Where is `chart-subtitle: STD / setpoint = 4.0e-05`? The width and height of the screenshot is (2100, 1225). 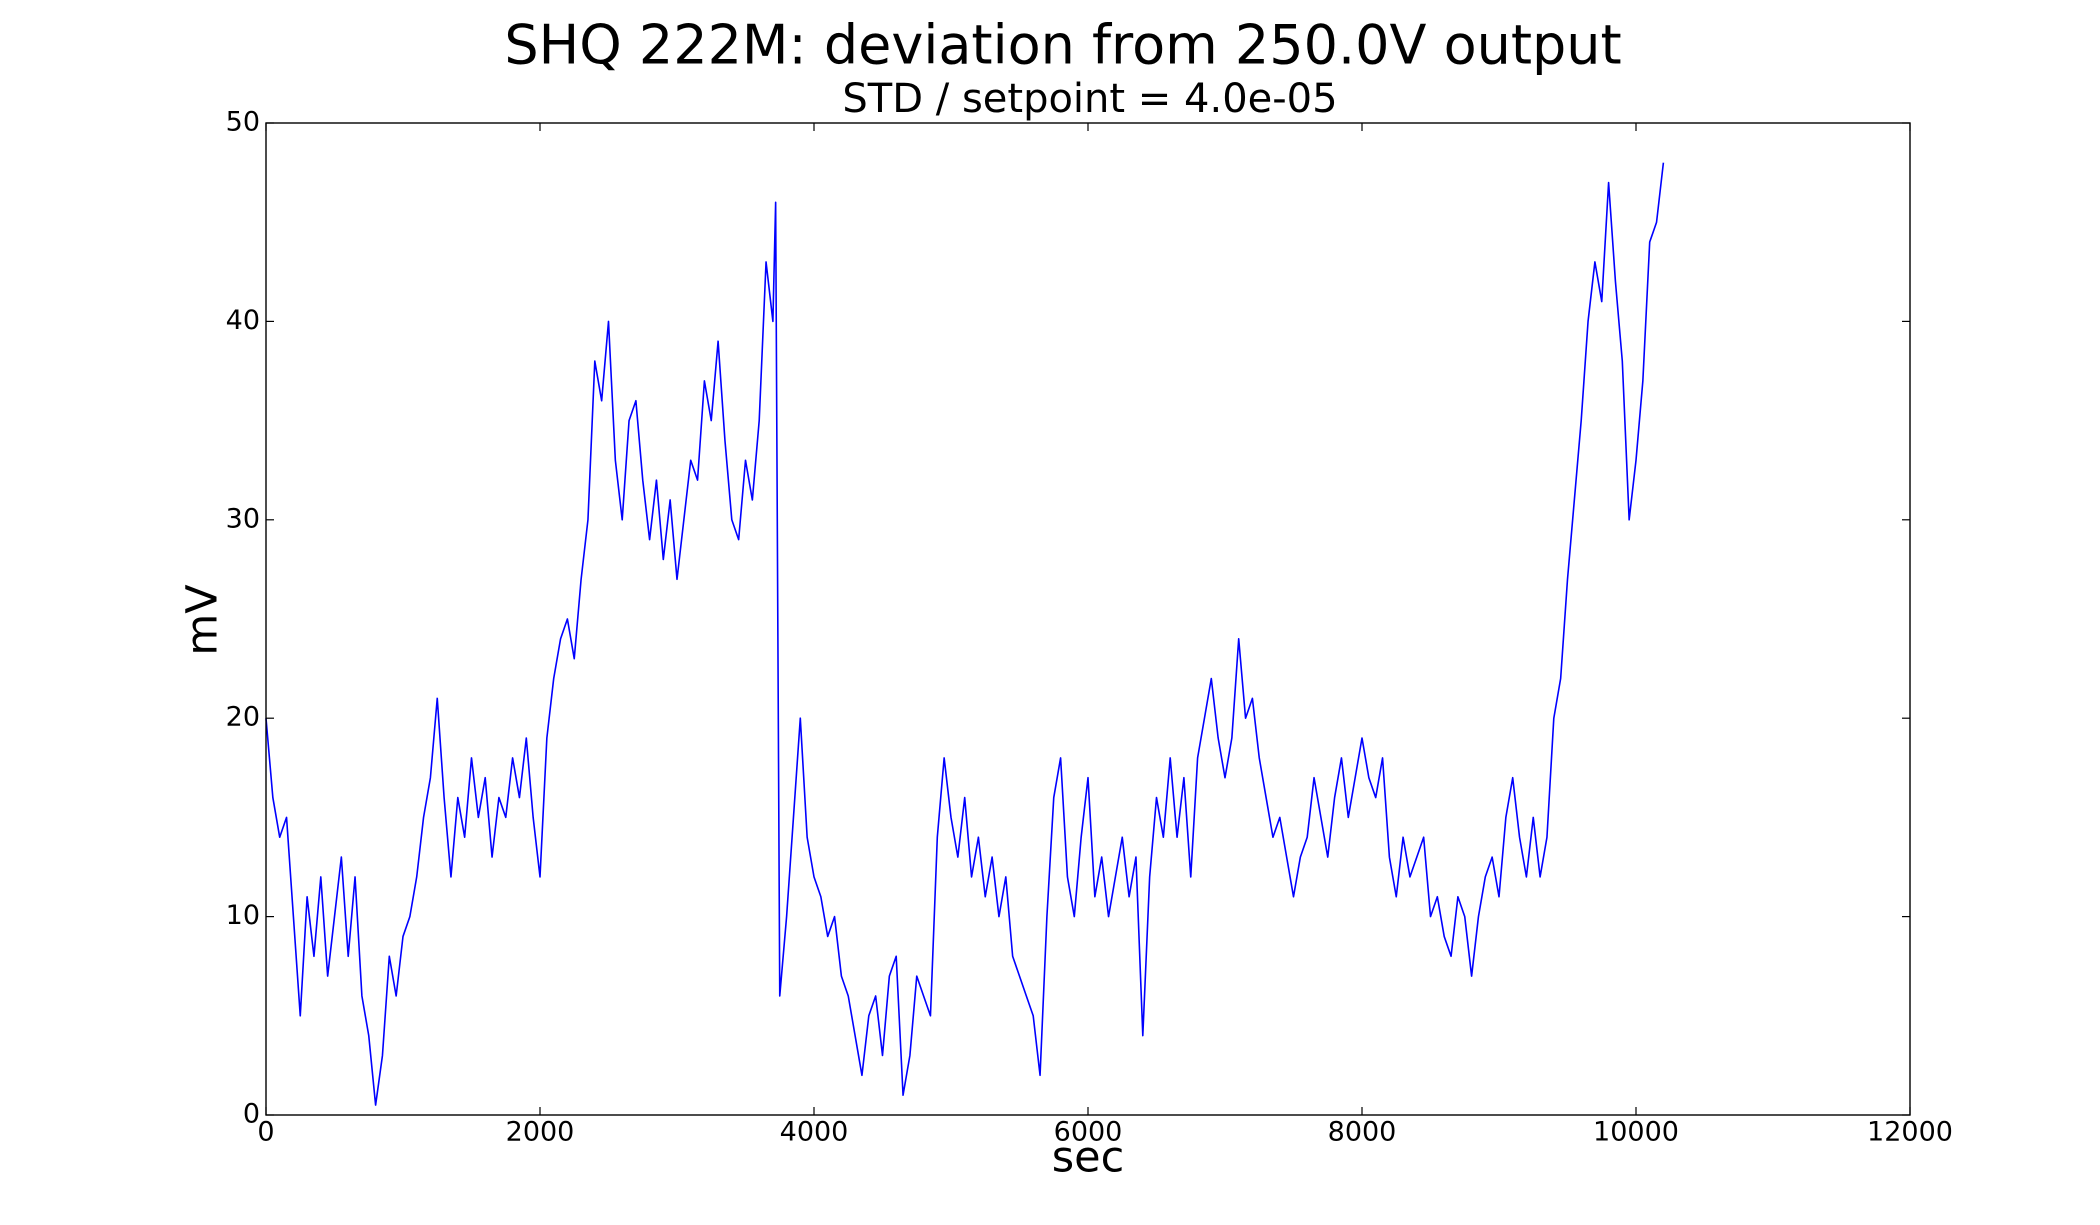
chart-subtitle: STD / setpoint = 4.0e-05 is located at coordinates (1089, 99).